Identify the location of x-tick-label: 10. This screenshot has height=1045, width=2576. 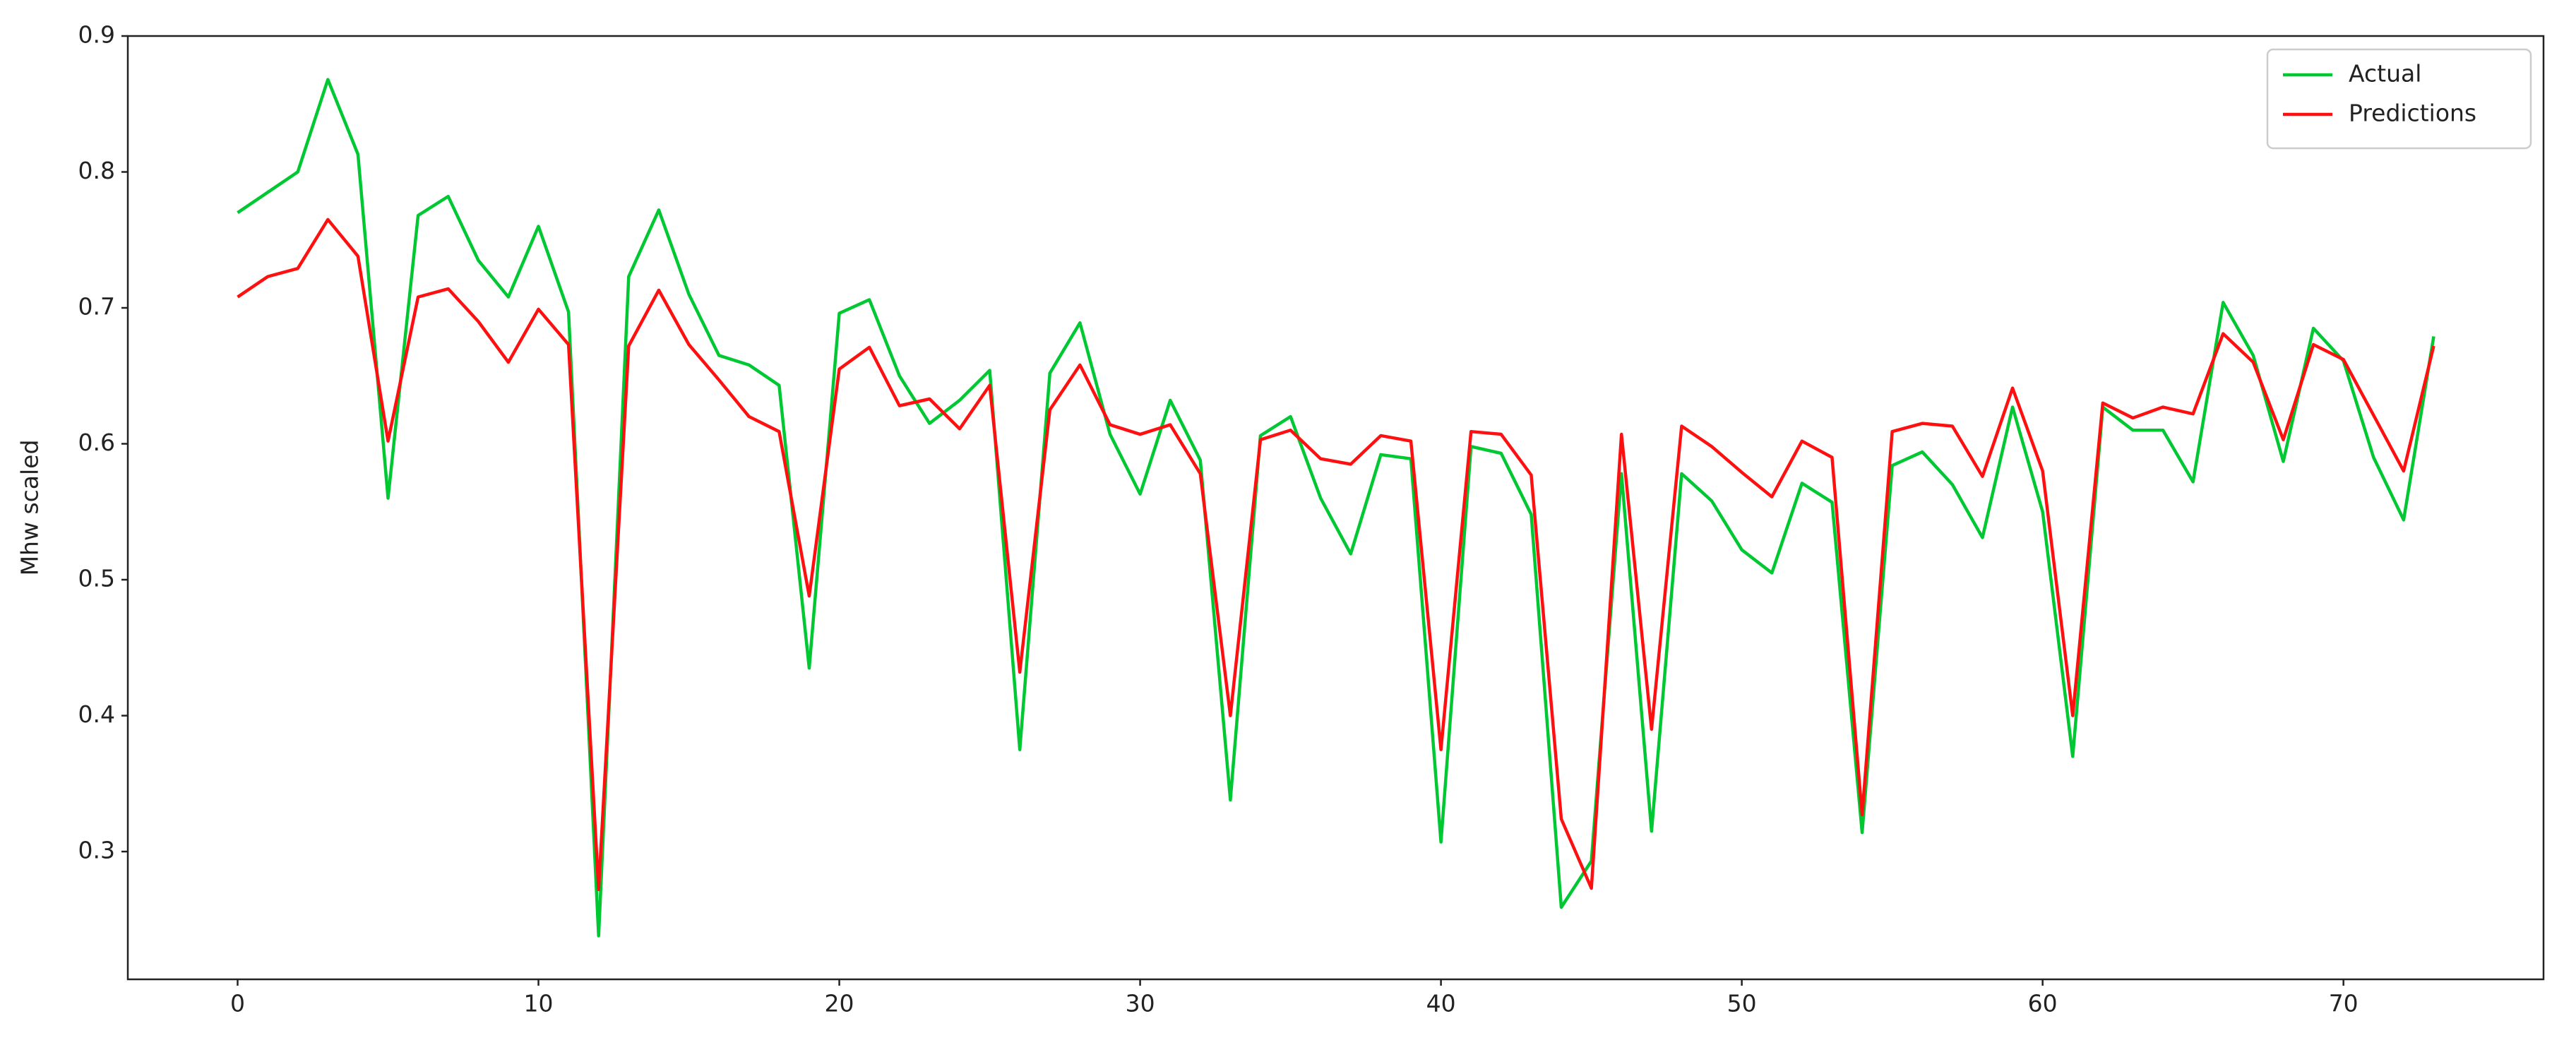
(539, 1003).